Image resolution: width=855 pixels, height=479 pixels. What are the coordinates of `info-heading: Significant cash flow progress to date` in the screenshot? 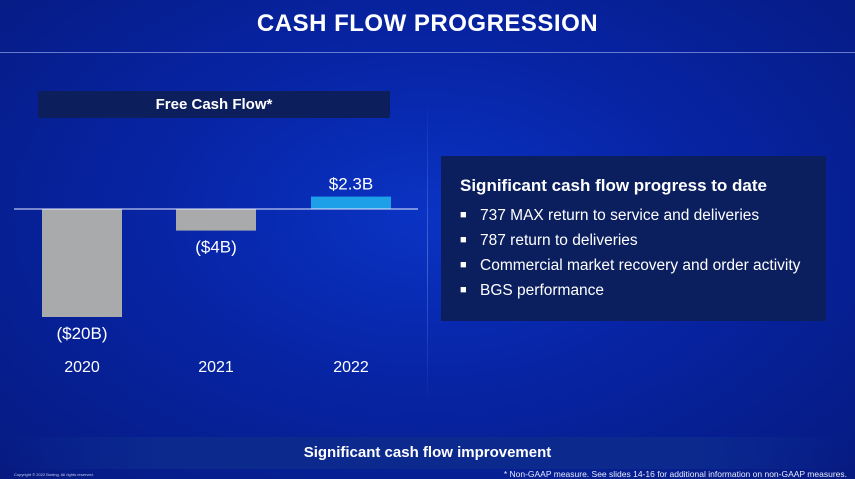 It's located at (613, 185).